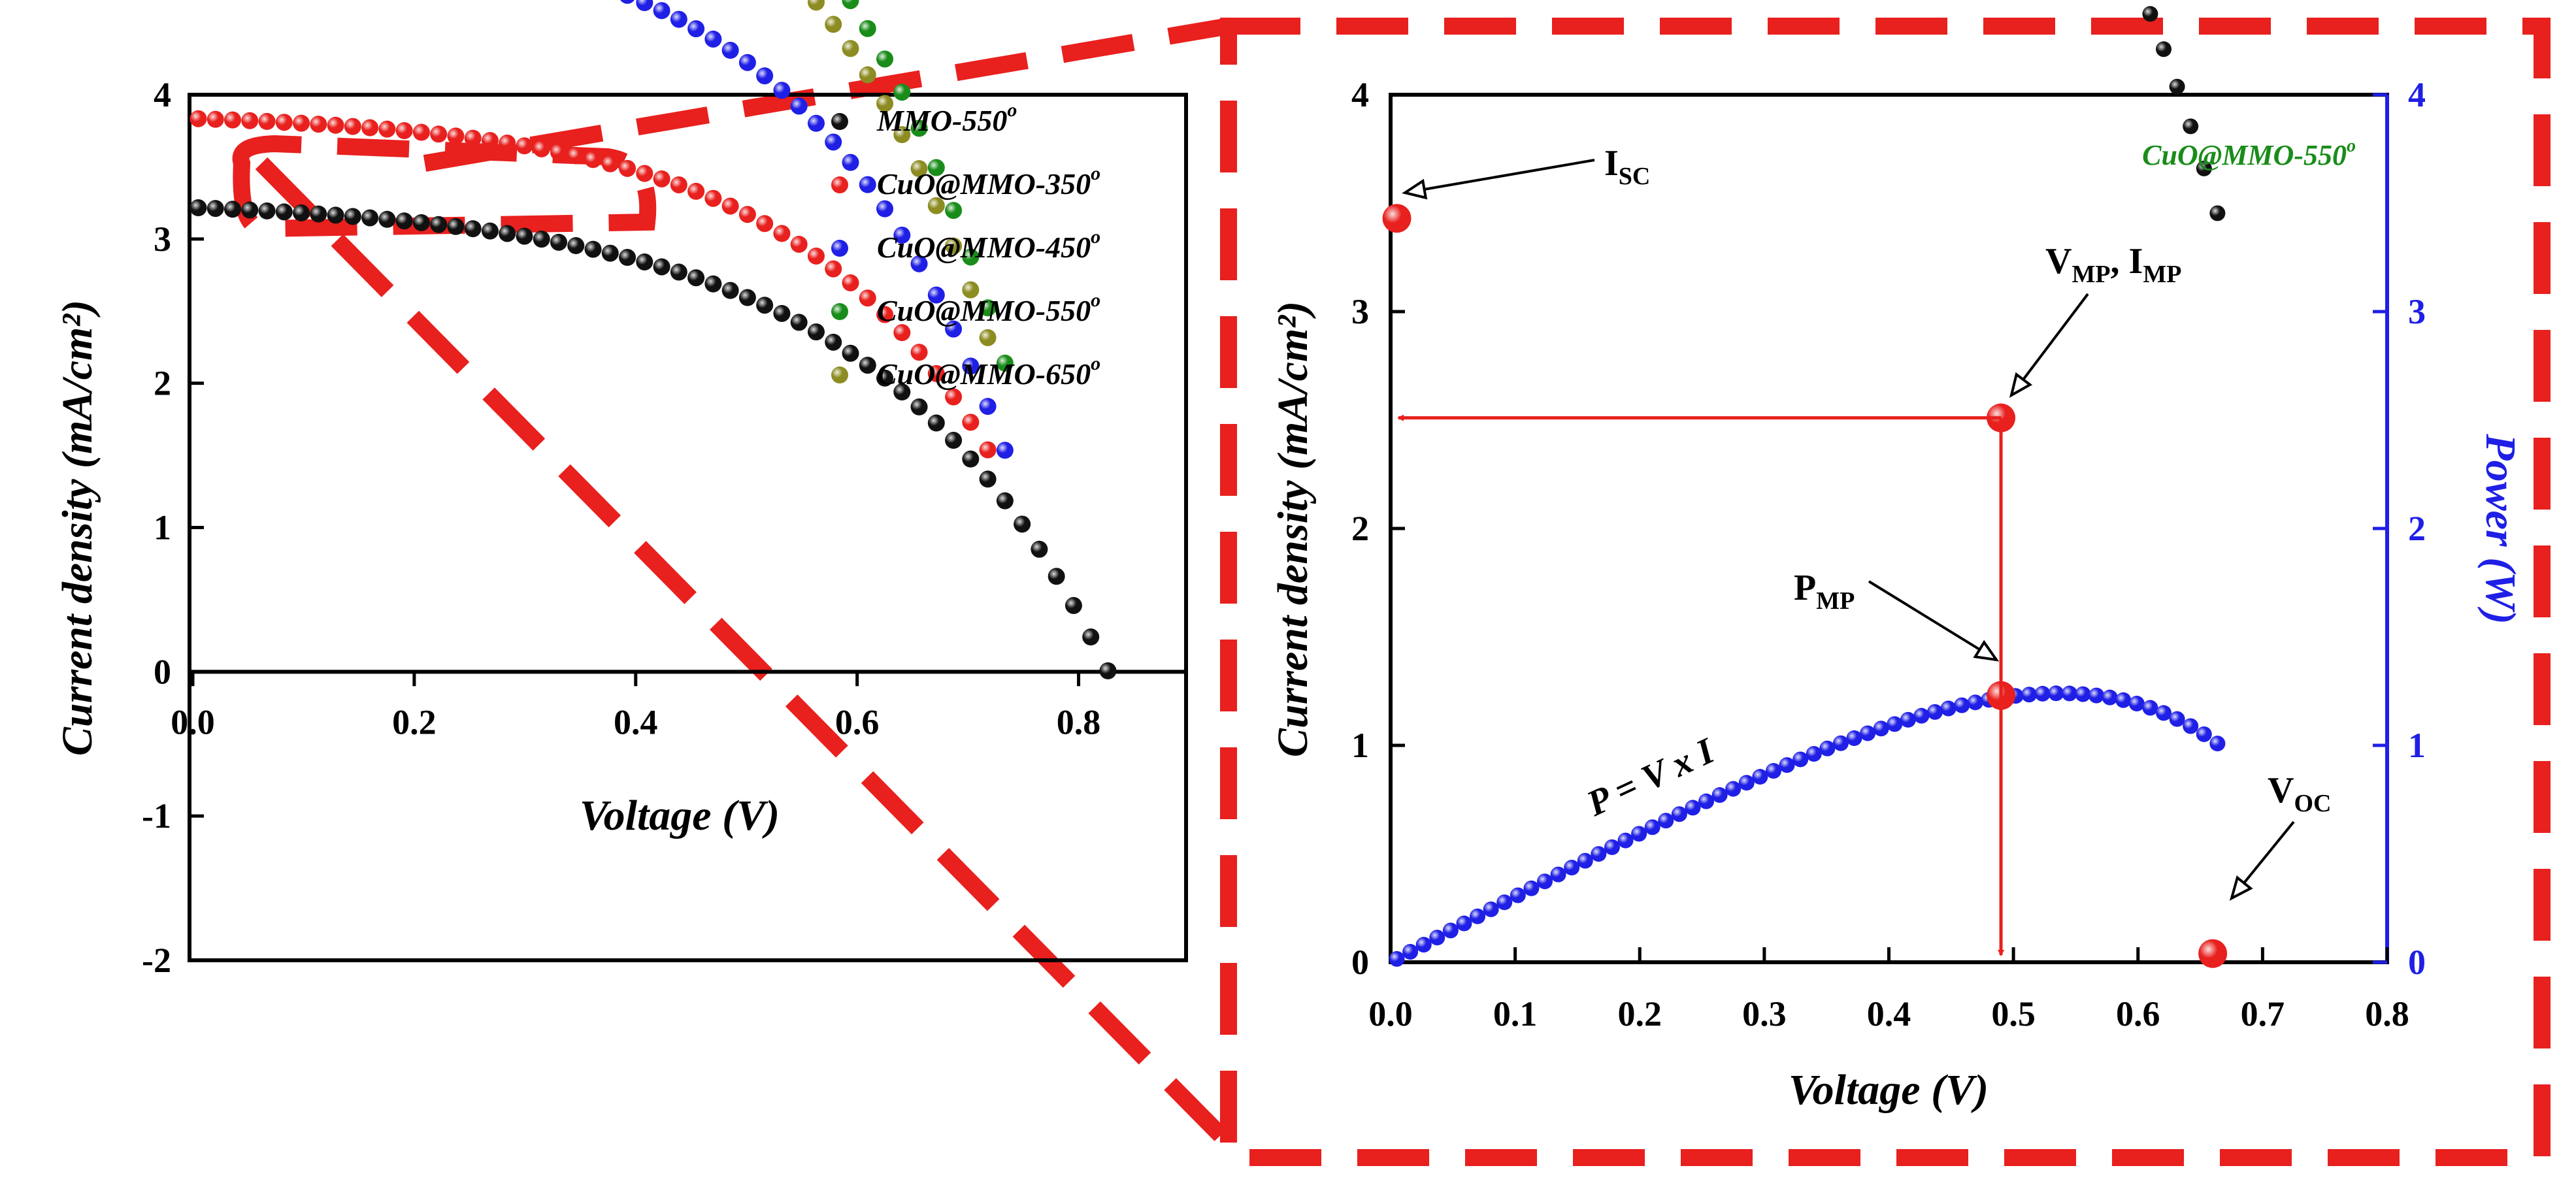 This screenshot has width=2576, height=1202. I want to click on isc-label: ISC, so click(1627, 166).